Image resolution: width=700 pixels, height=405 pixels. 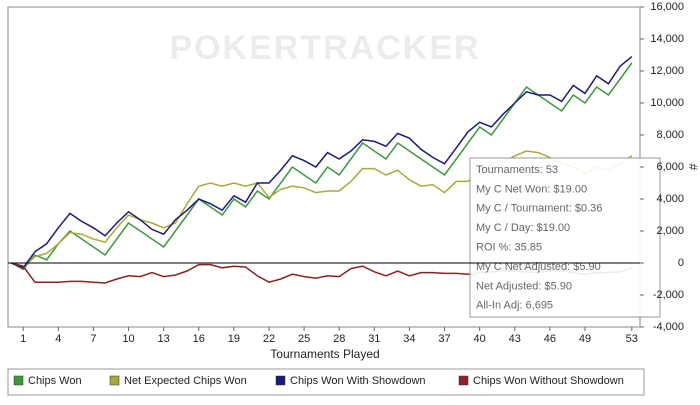 I want to click on y-tick-label: -4,000, so click(x=668, y=327).